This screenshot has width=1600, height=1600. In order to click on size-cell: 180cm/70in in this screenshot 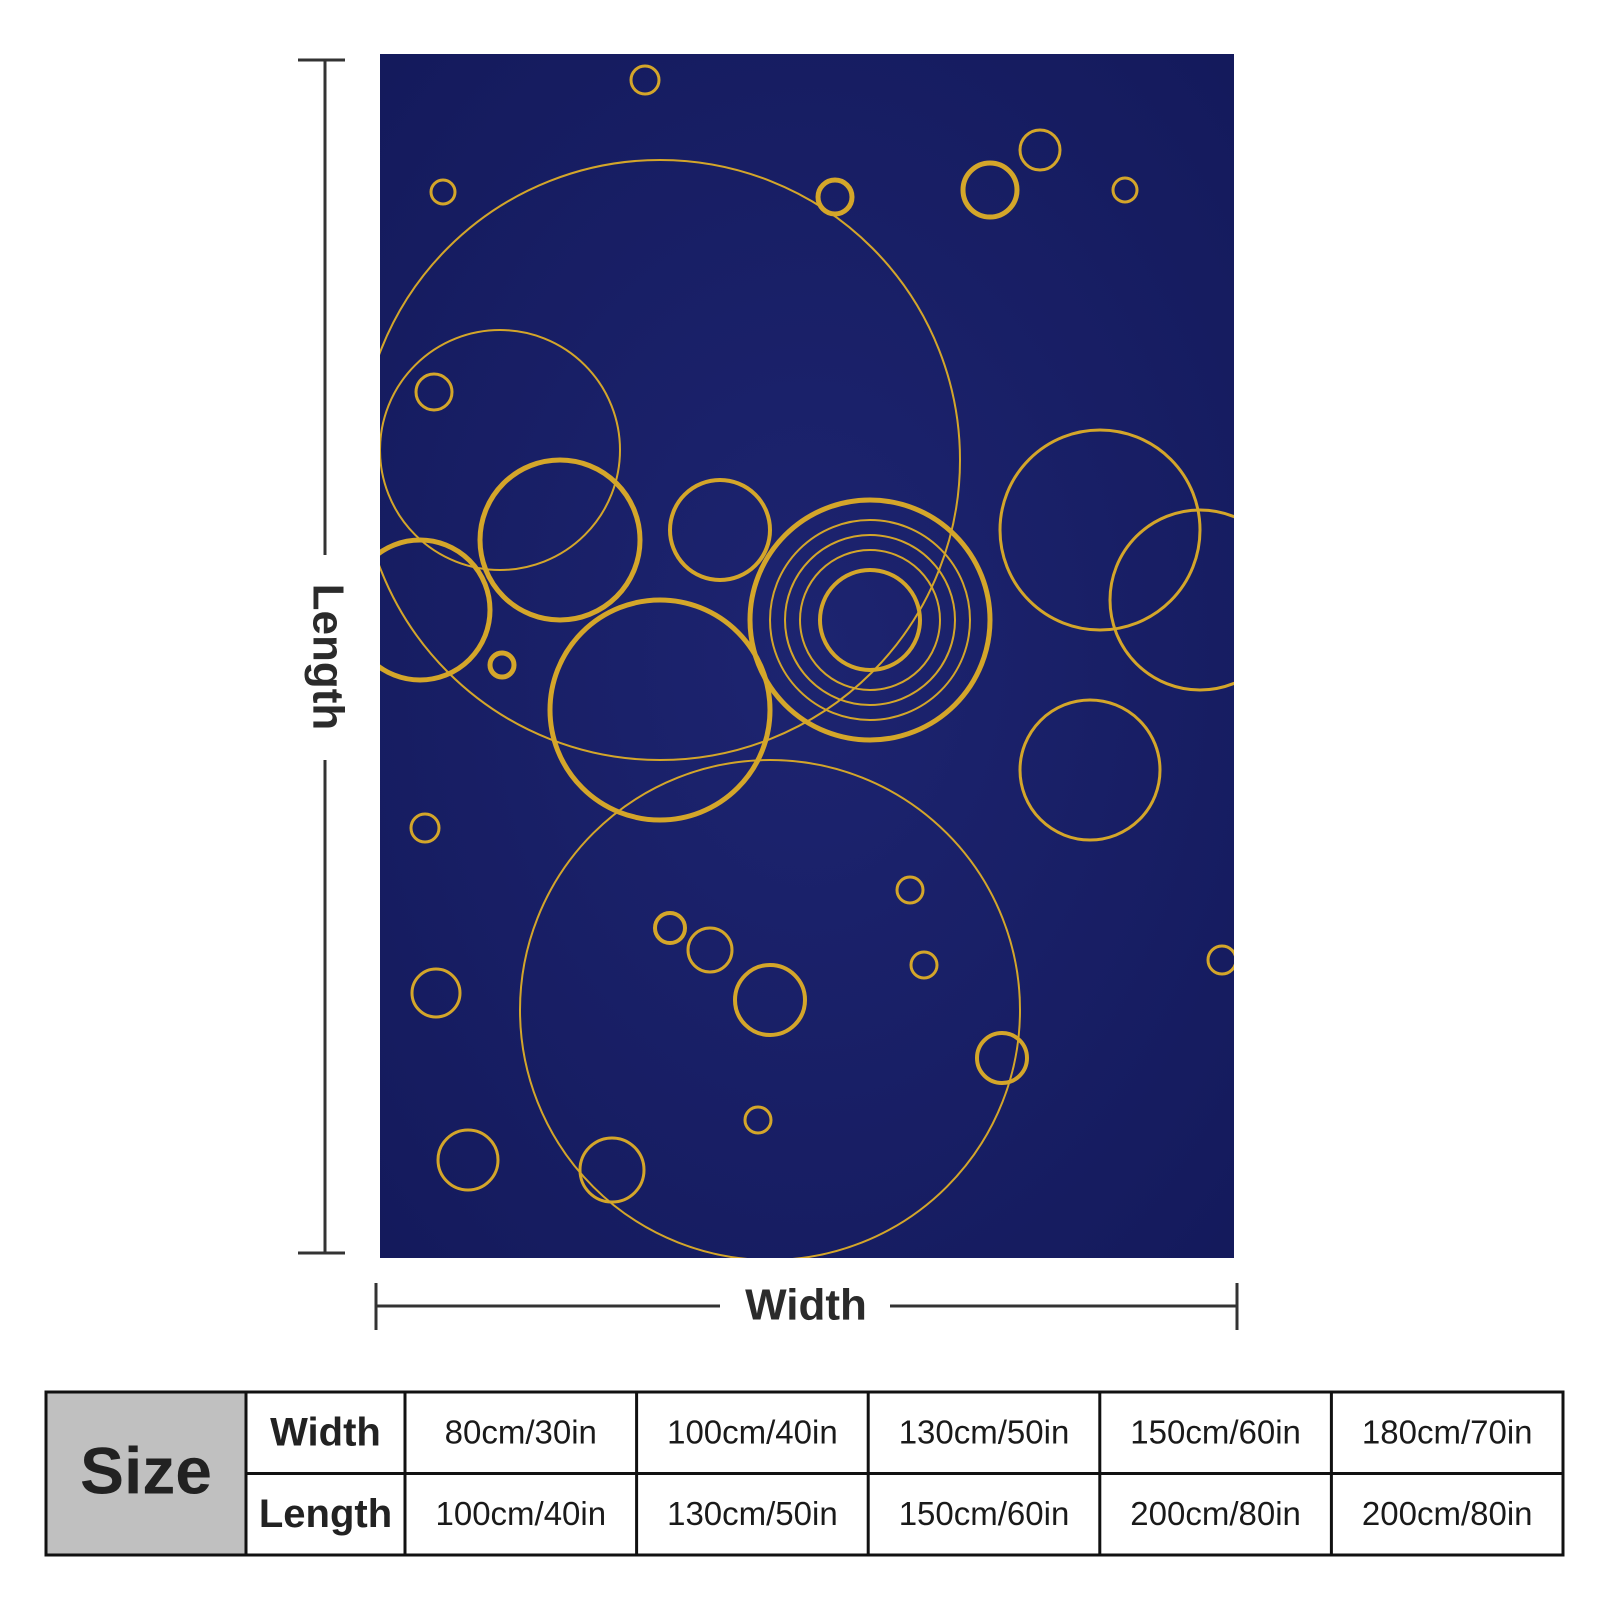, I will do `click(1447, 1431)`.